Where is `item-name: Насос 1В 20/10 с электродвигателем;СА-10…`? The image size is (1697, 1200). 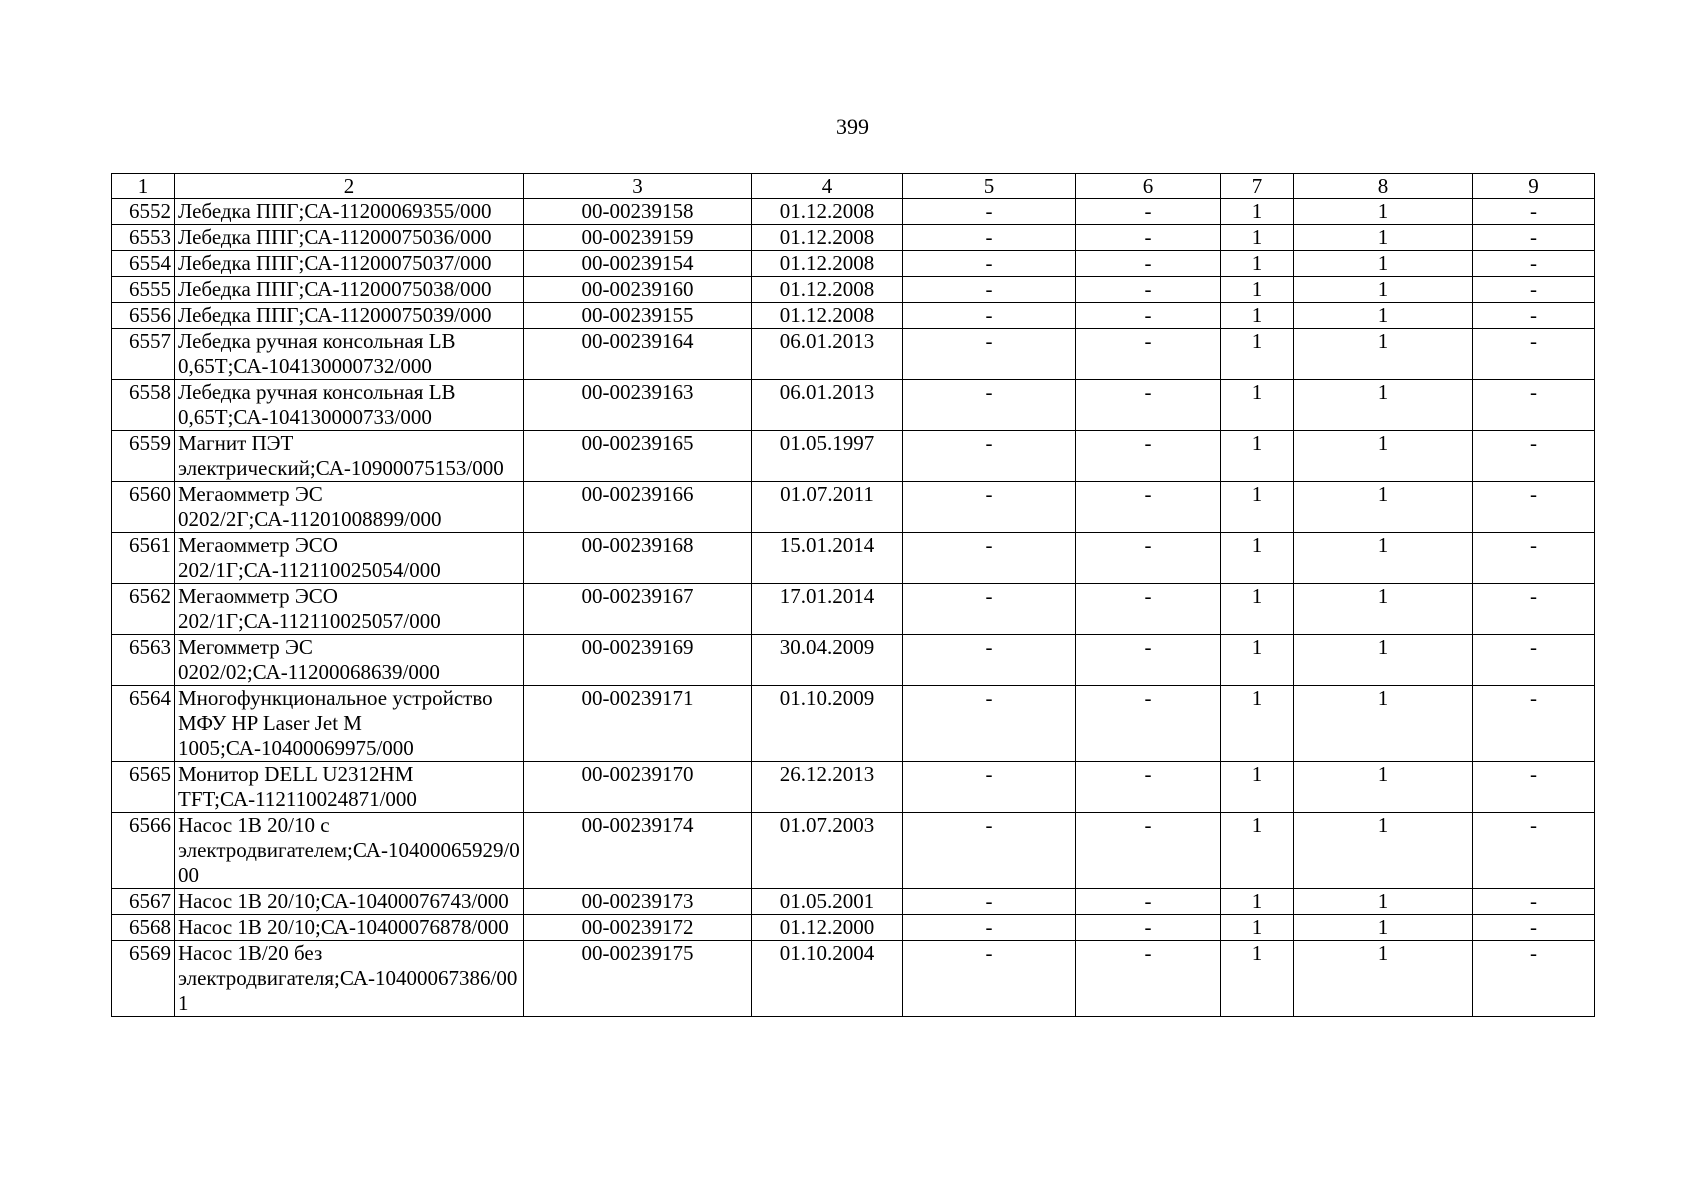 item-name: Насос 1В 20/10 с электродвигателем;СА-10… is located at coordinates (349, 850).